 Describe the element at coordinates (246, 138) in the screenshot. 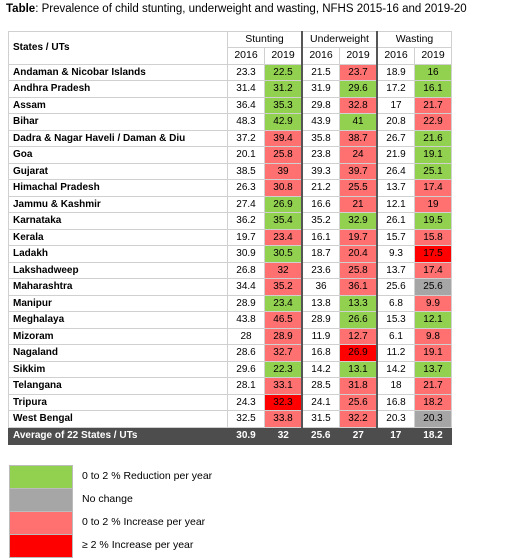

I see `value-cell: 37.2` at that location.